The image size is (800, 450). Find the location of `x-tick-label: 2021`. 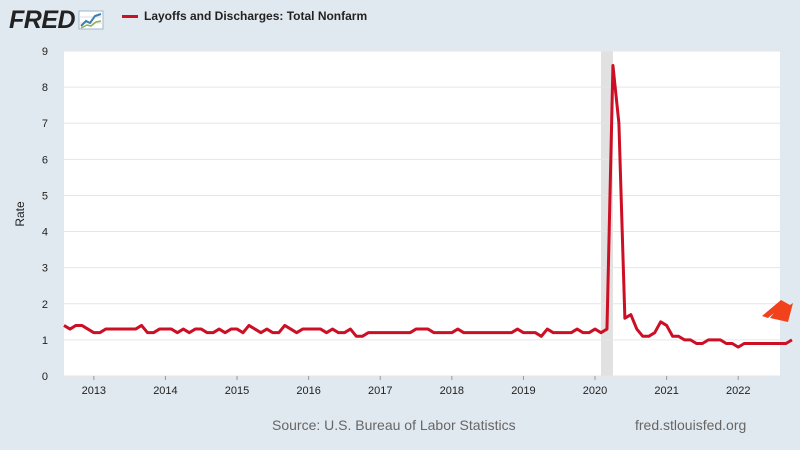

x-tick-label: 2021 is located at coordinates (666, 391).